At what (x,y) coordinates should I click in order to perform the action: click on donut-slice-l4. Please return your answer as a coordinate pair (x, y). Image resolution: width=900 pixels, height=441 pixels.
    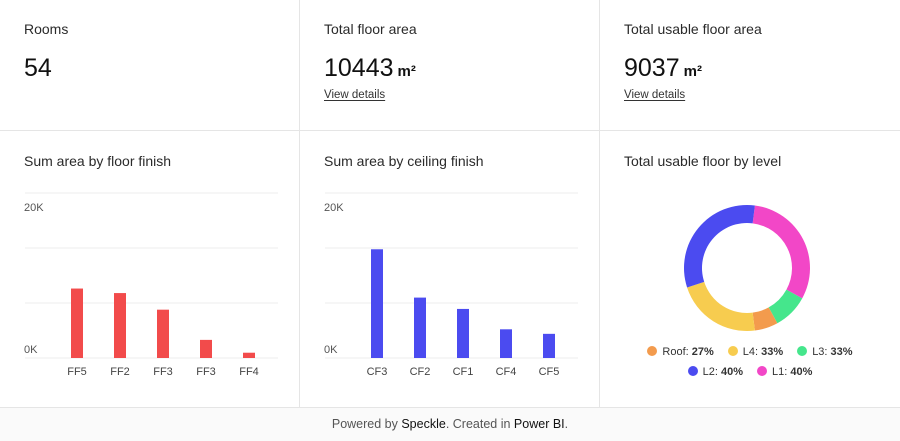
    Looking at the image, I should click on (721, 306).